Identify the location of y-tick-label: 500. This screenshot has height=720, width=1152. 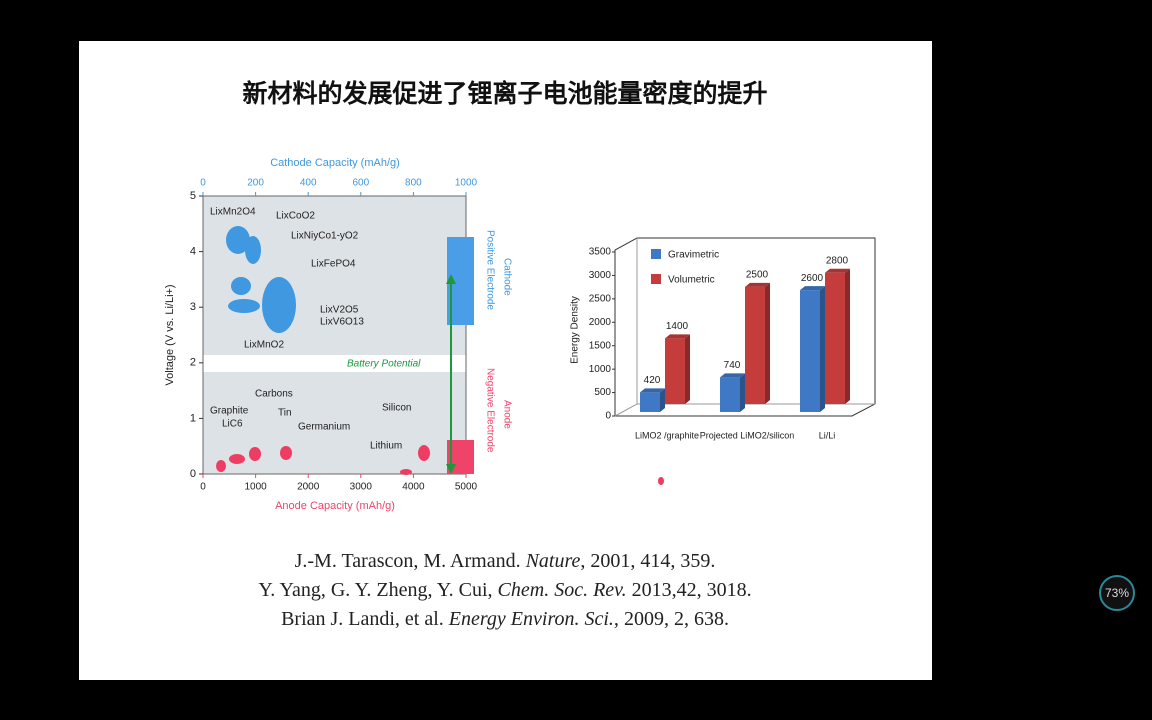
(602, 392).